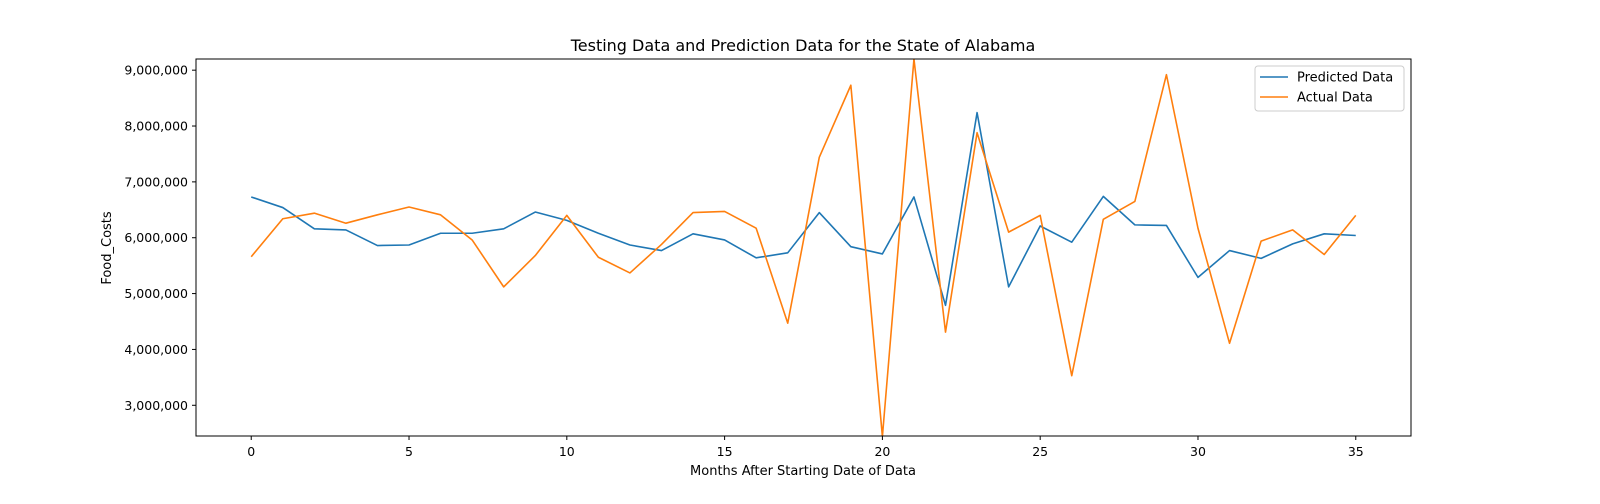 This screenshot has height=504, width=1600. I want to click on legend: Predicted Data Actual Data, so click(1329, 88).